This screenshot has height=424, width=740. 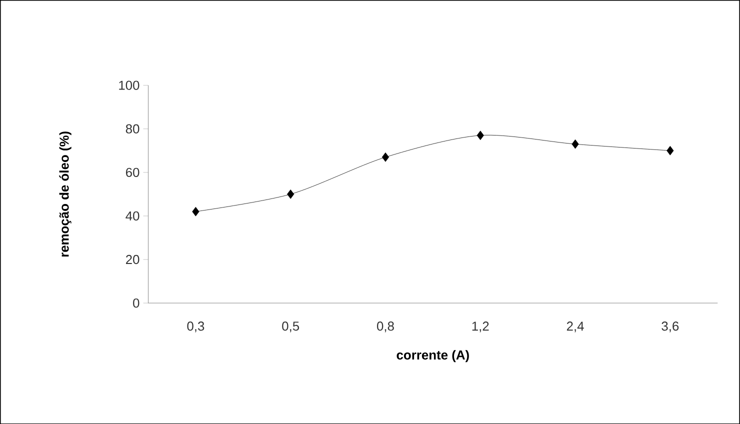 What do you see at coordinates (670, 326) in the screenshot?
I see `x-tick-label: 3,6` at bounding box center [670, 326].